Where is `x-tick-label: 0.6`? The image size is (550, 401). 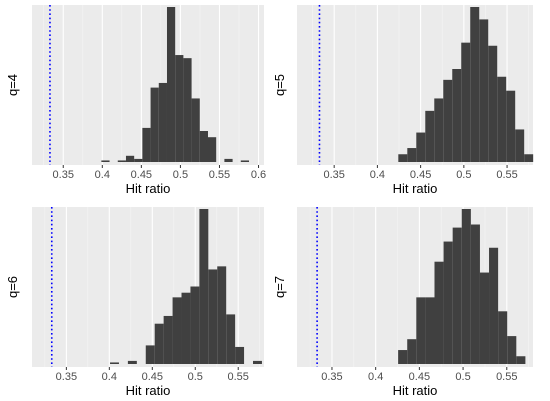 x-tick-label: 0.6 is located at coordinates (258, 175).